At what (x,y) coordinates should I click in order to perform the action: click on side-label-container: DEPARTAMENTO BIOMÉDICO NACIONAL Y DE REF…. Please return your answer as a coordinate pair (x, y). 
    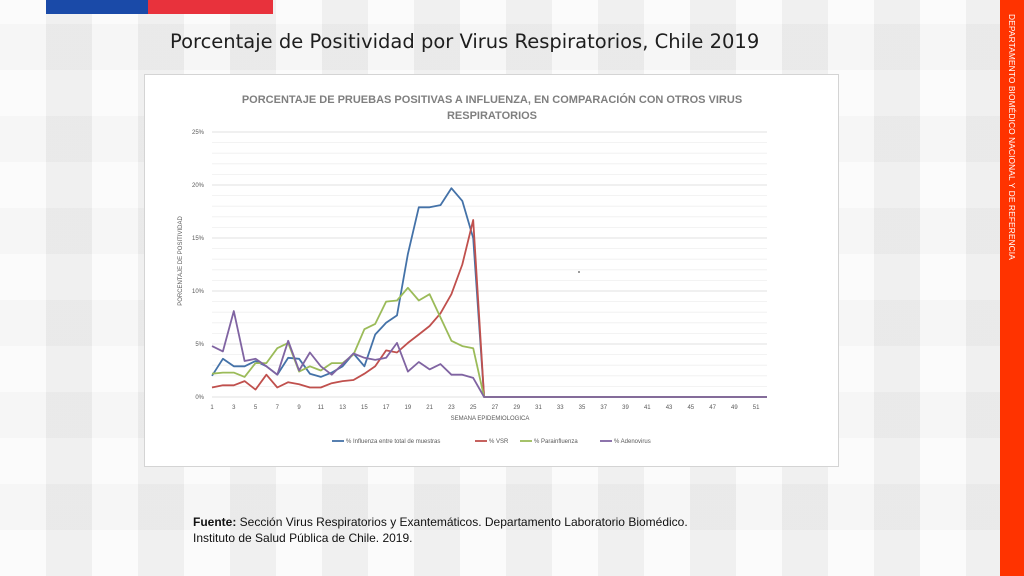
    Looking at the image, I should click on (1012, 288).